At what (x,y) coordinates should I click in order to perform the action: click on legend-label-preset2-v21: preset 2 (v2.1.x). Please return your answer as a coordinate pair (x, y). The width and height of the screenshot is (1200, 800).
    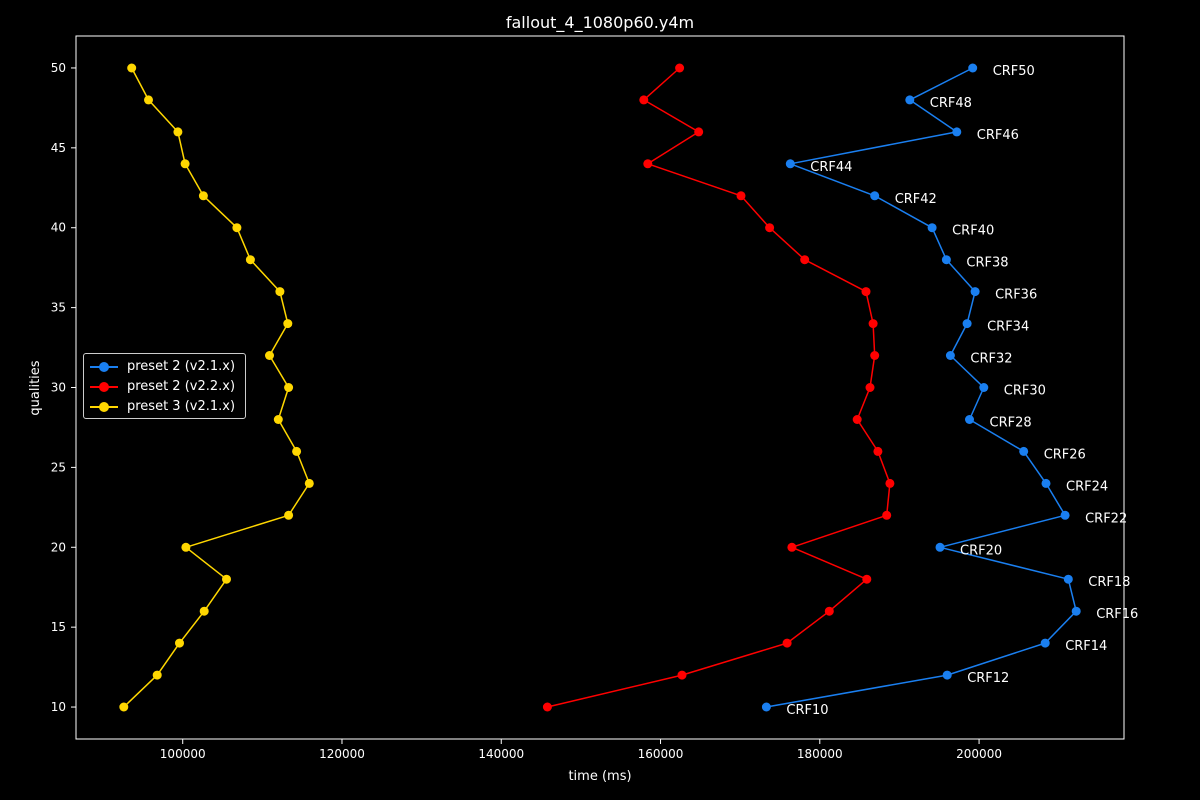
    Looking at the image, I should click on (181, 366).